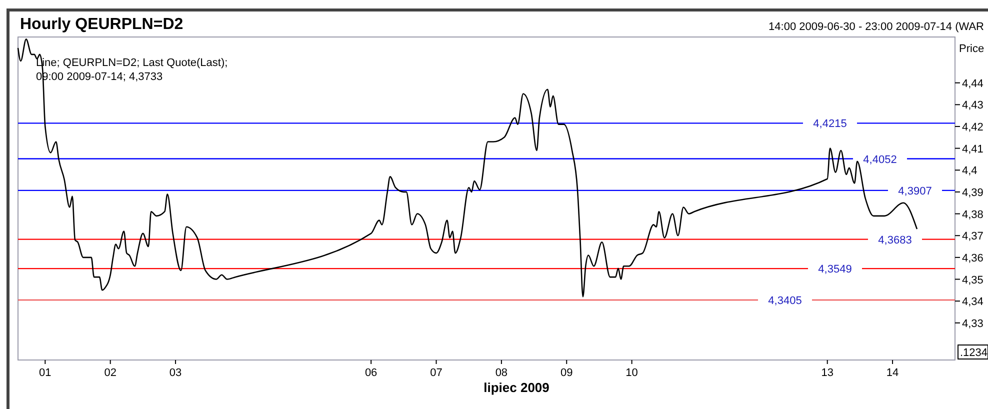 The image size is (988, 409). Describe the element at coordinates (785, 300) in the screenshot. I see `ref-line-label: 4,3405` at that location.